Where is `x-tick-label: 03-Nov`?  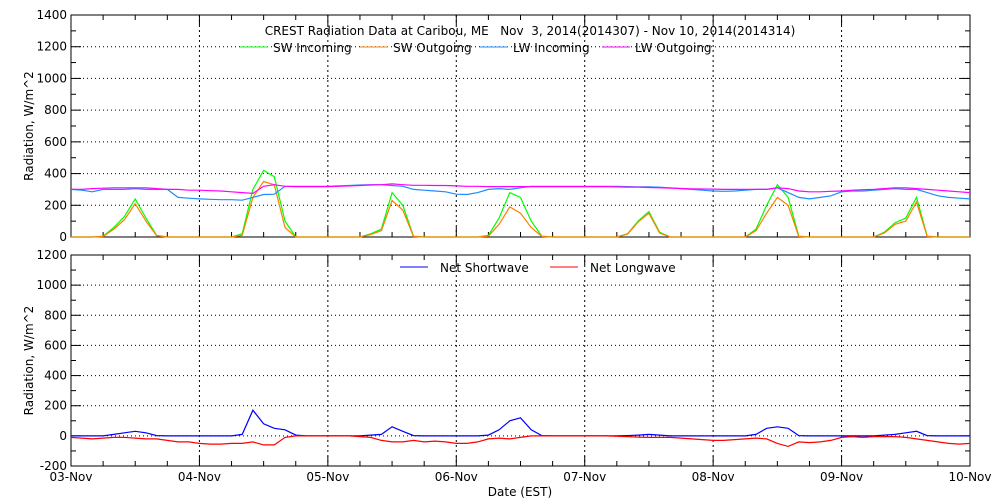
x-tick-label: 03-Nov is located at coordinates (70, 477).